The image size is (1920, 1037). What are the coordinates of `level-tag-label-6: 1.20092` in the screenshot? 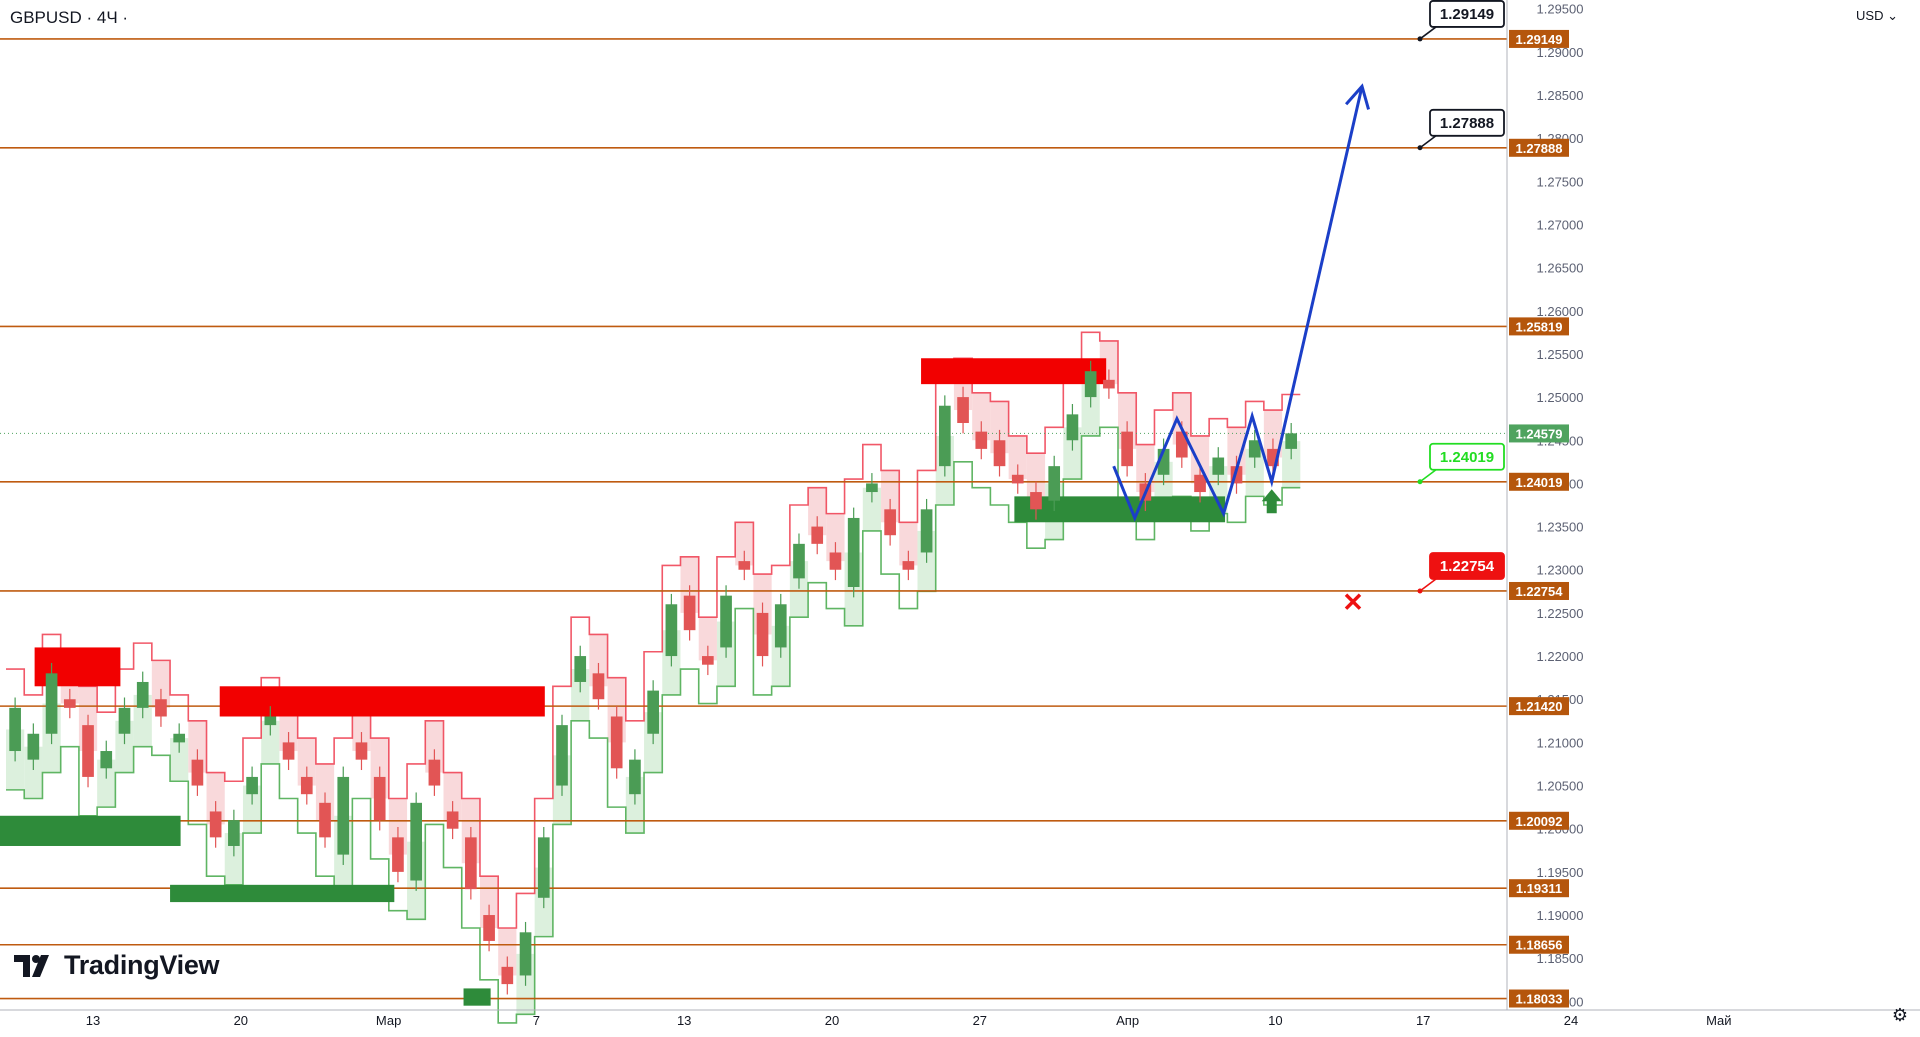 It's located at (1539, 821).